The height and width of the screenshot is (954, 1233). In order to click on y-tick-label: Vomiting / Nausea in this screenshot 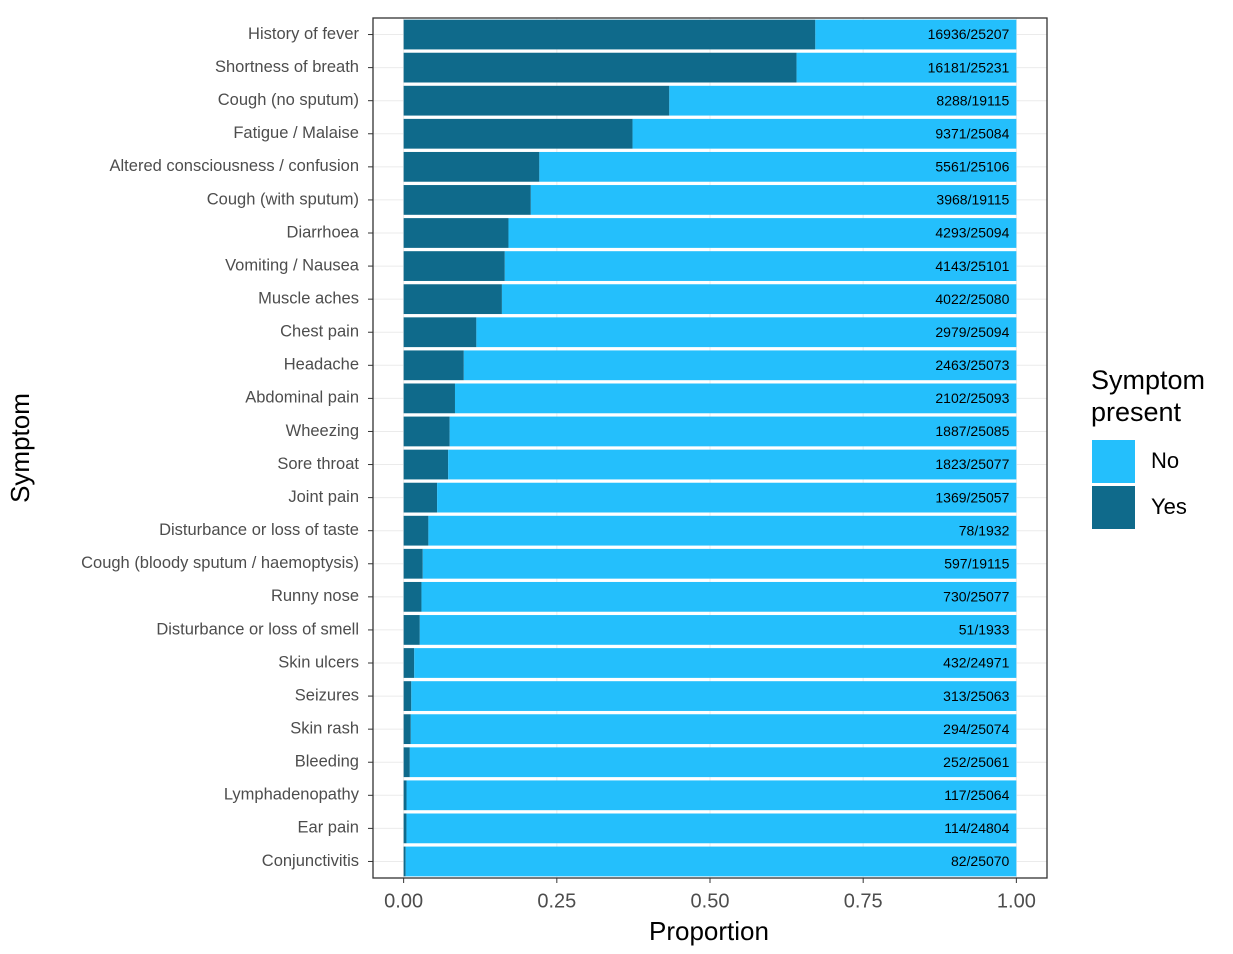, I will do `click(292, 265)`.